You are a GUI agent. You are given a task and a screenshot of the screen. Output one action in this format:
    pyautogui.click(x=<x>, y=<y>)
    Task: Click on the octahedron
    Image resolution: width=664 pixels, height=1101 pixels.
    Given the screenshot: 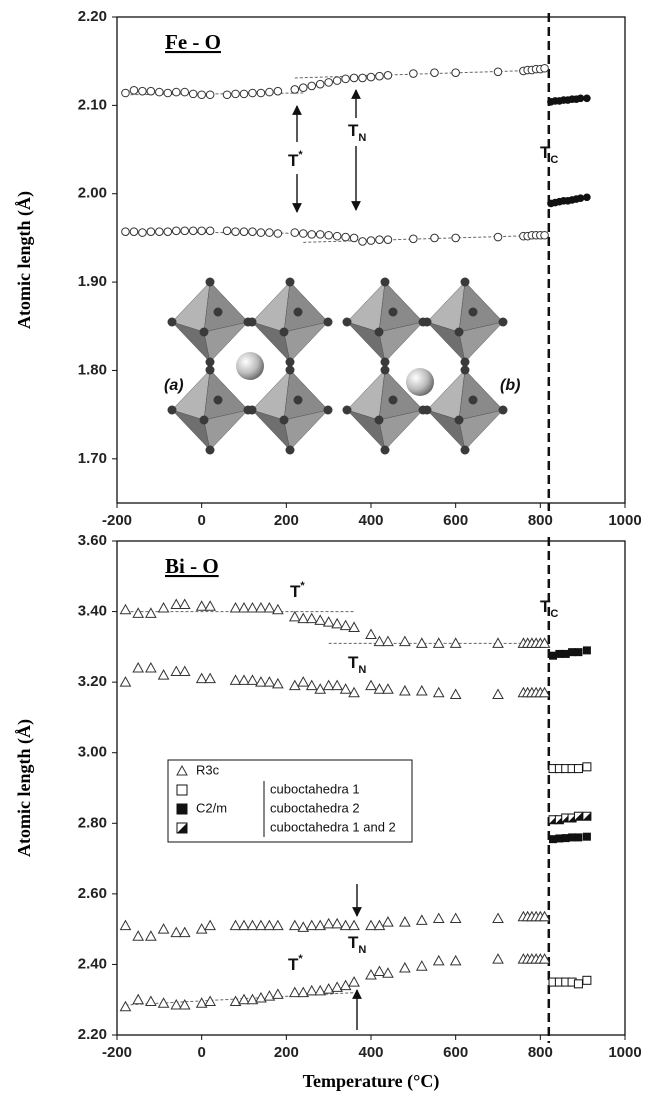 What is the action you would take?
    pyautogui.click(x=210, y=322)
    